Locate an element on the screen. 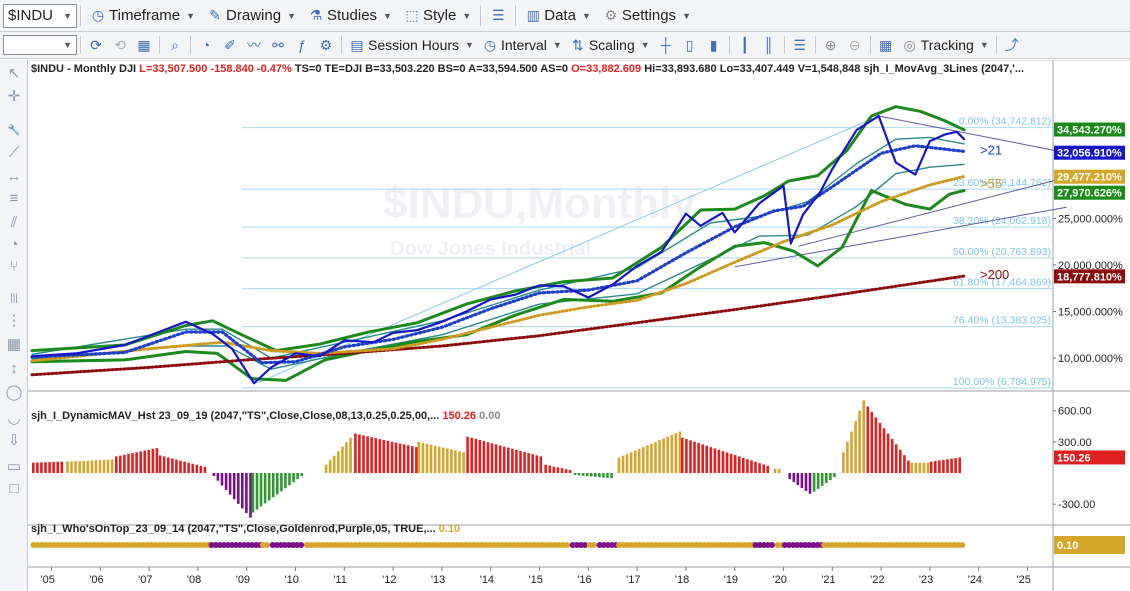  histogram-value-secondary: 0.00 is located at coordinates (489, 416).